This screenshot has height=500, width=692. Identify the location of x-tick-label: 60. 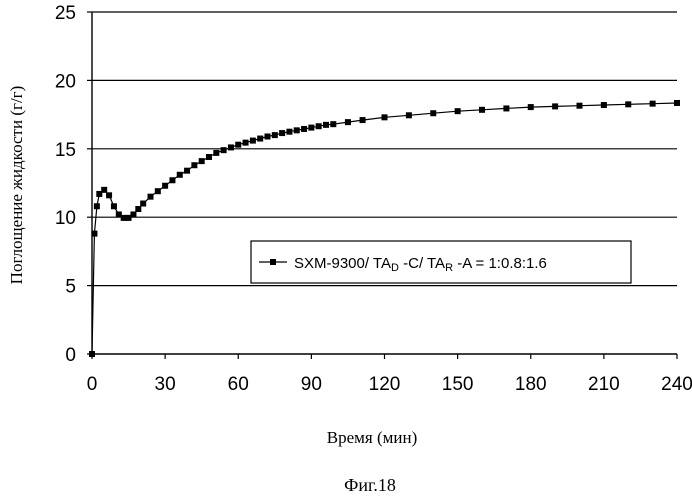
(238, 384).